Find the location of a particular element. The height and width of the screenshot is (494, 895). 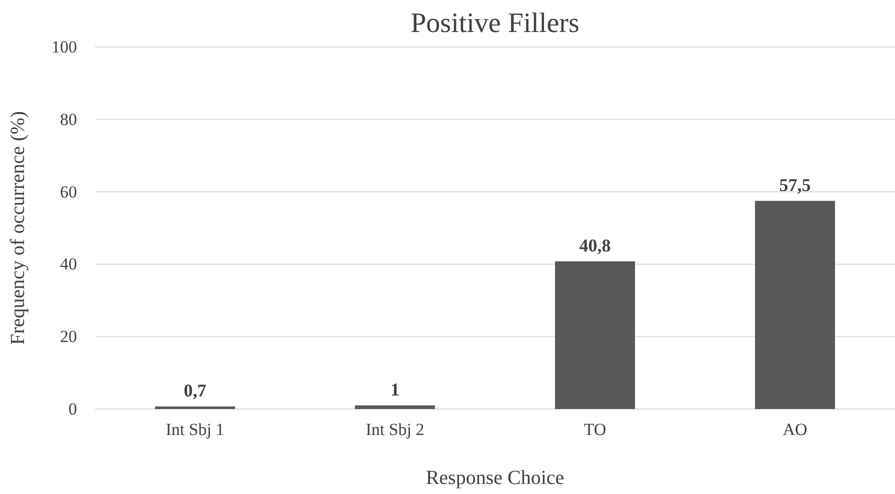

x-axis-title: Response Choice is located at coordinates (495, 478).